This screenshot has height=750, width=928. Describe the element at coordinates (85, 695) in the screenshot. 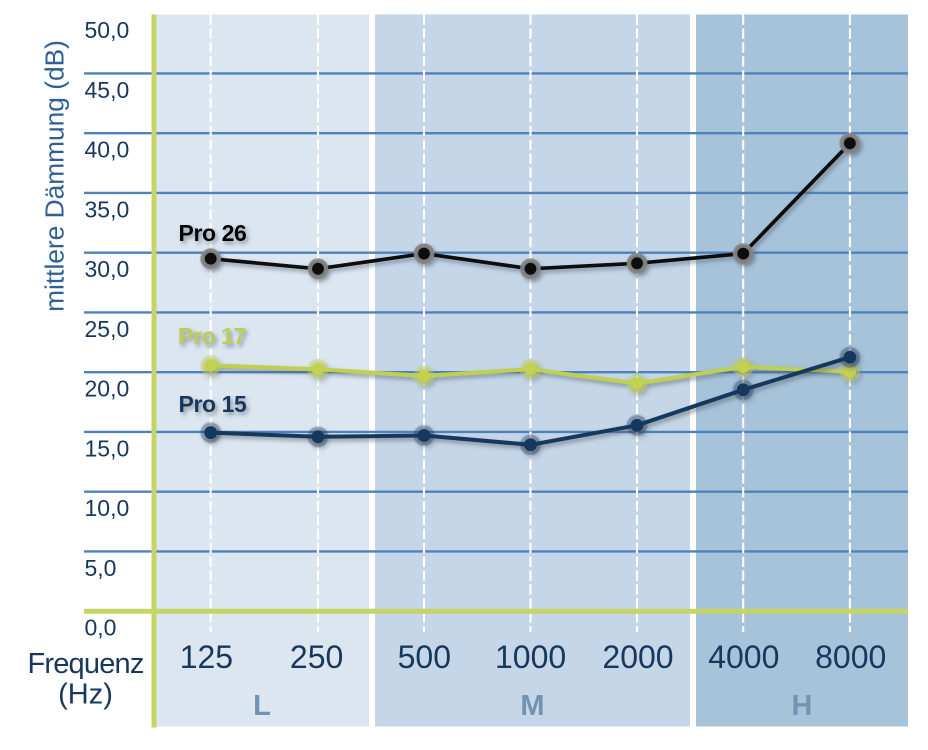

I see `svg-text: (Hz)` at that location.